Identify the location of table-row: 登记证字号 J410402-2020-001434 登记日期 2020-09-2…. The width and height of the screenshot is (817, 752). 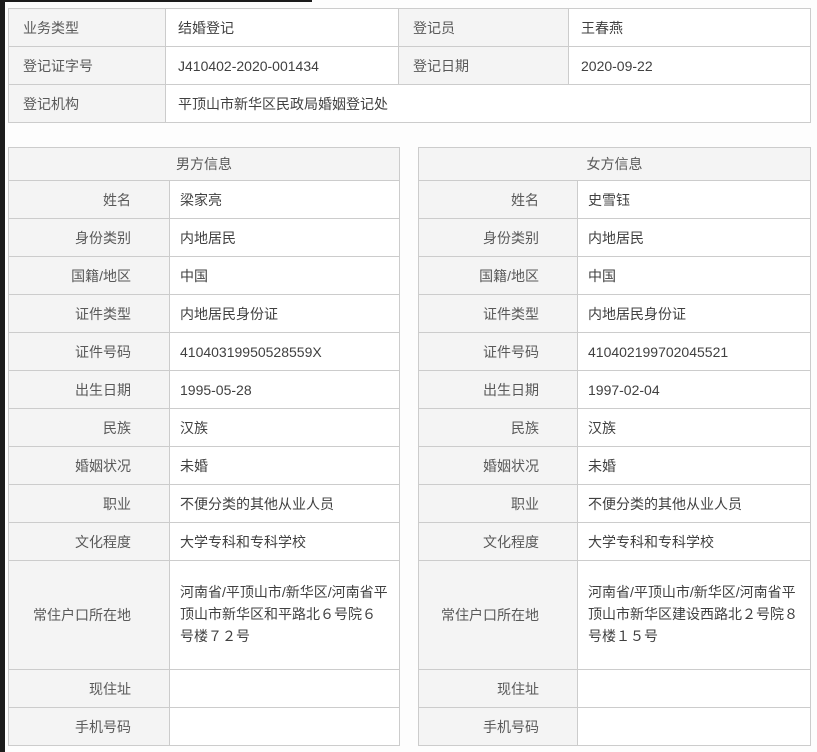
(409, 65).